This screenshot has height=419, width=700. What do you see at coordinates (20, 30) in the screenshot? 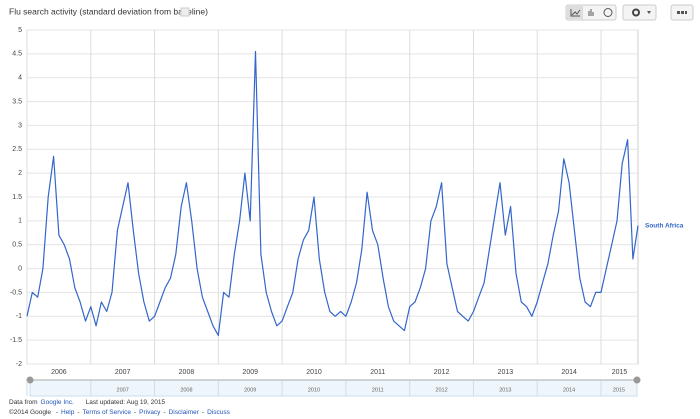
I see `y-tick-label: 5` at bounding box center [20, 30].